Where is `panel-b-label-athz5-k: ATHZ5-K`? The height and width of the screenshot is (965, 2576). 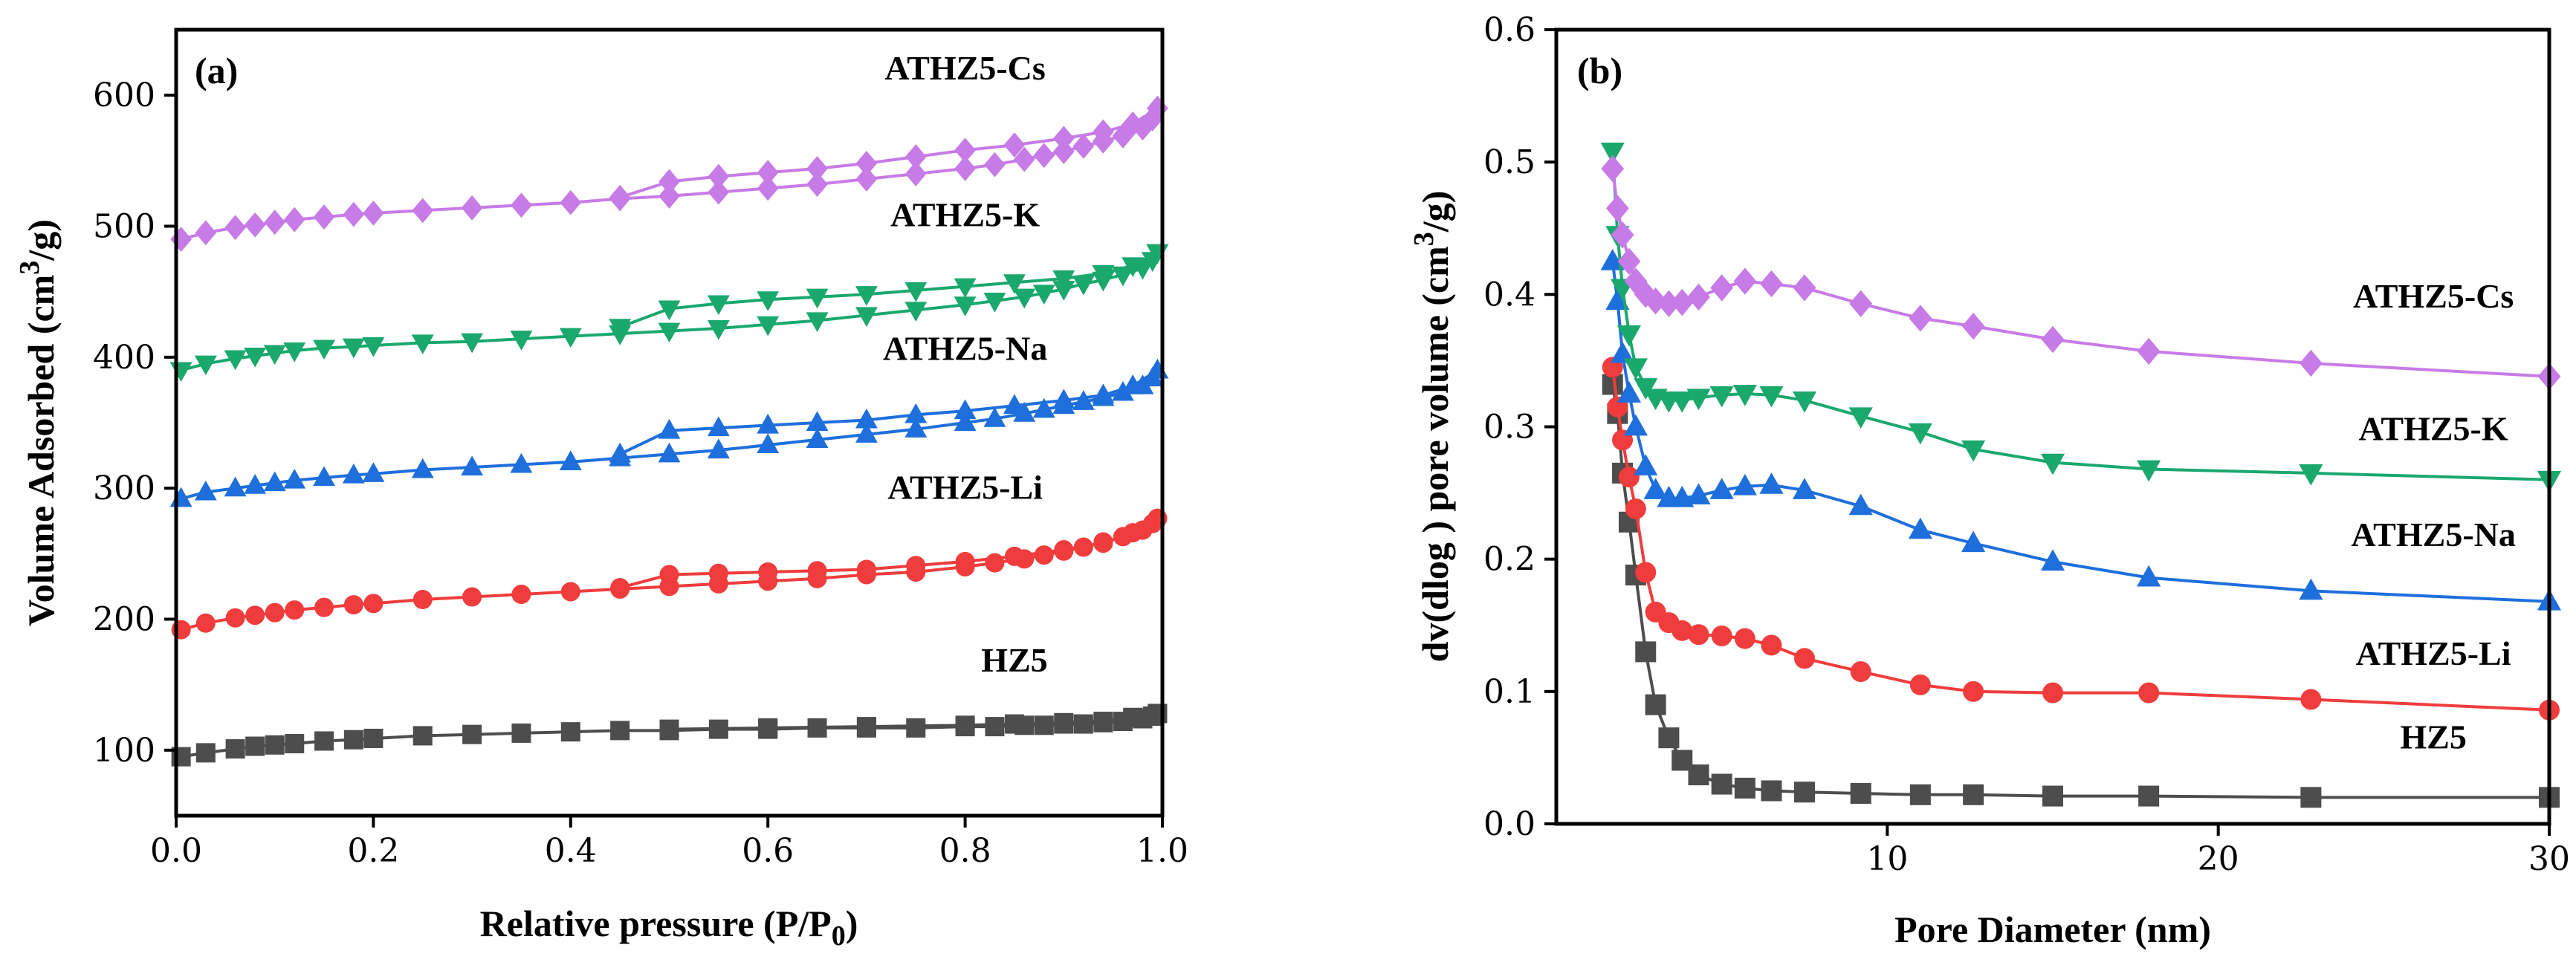 panel-b-label-athz5-k: ATHZ5-K is located at coordinates (2433, 428).